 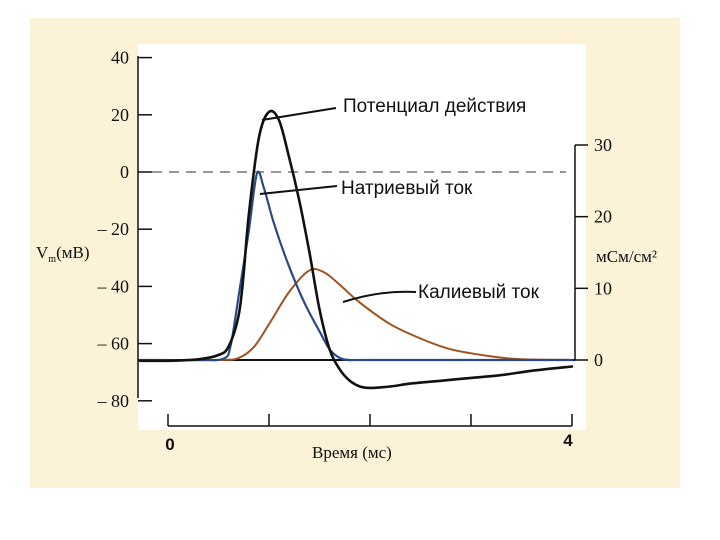 What do you see at coordinates (120, 115) in the screenshot?
I see `left-tick-label: 20` at bounding box center [120, 115].